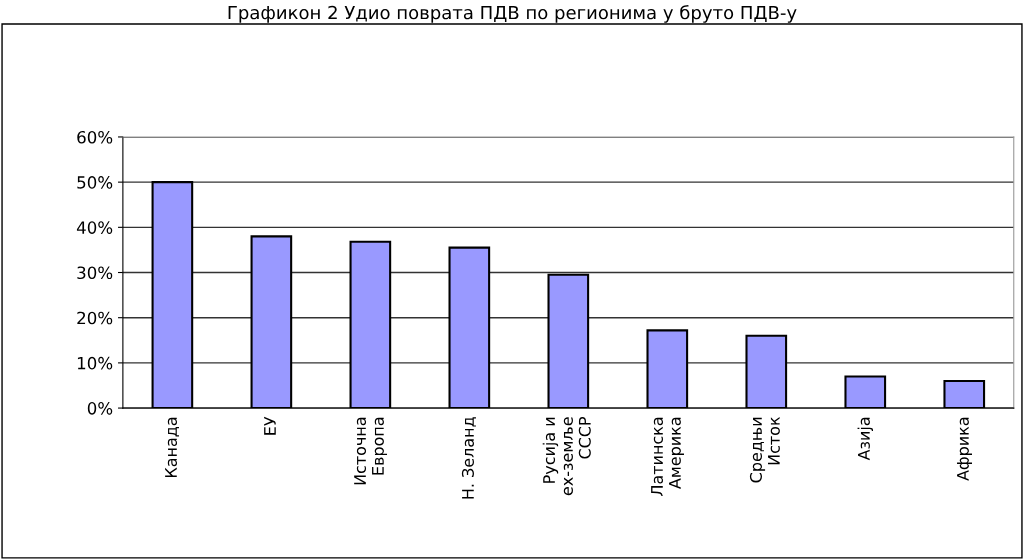 Image resolution: width=1024 pixels, height=559 pixels. Describe the element at coordinates (95, 182) in the screenshot. I see `y-tick-label: 50%` at that location.